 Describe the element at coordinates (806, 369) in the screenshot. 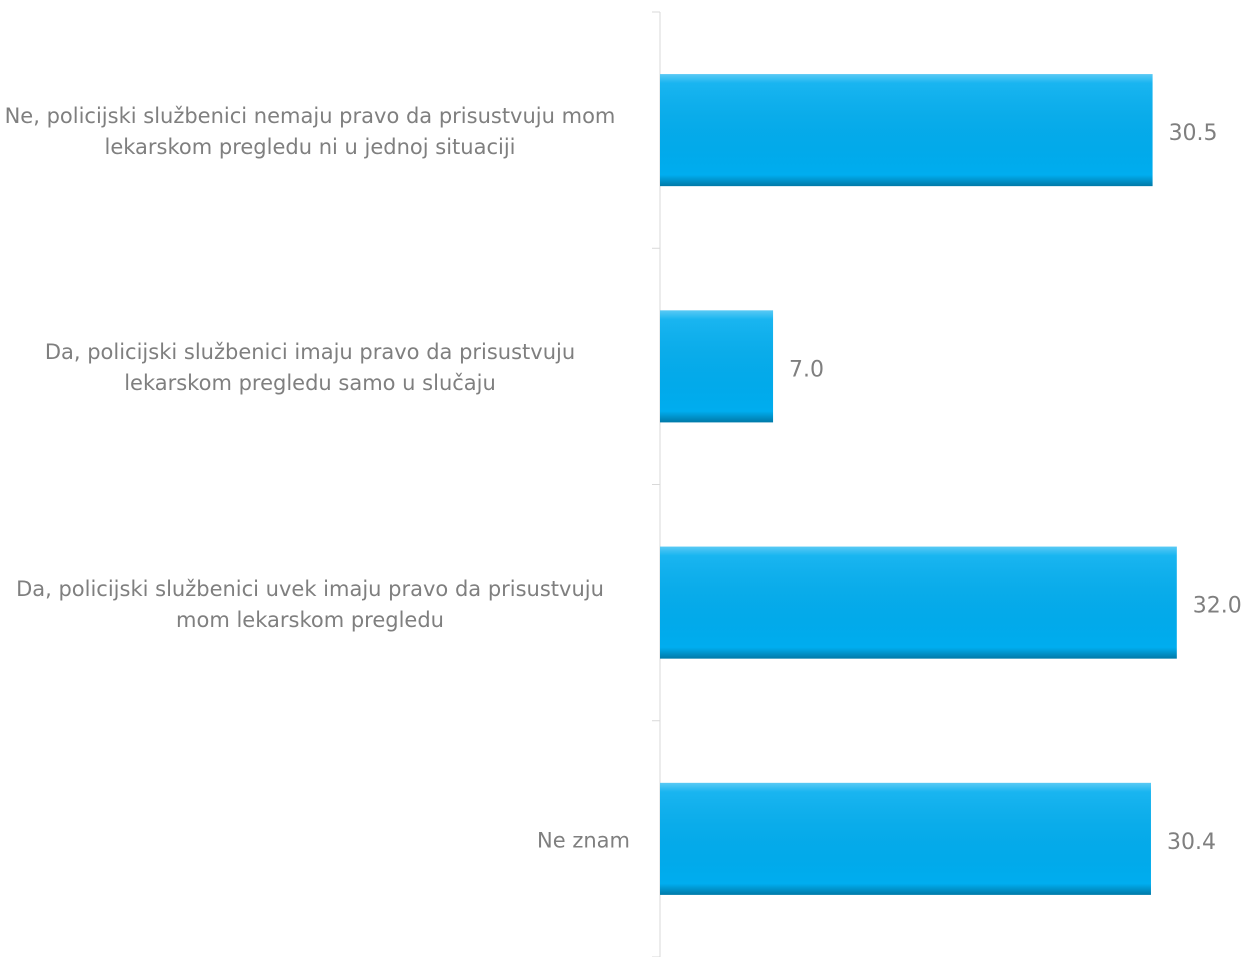

I see `value-label: 7.0` at that location.